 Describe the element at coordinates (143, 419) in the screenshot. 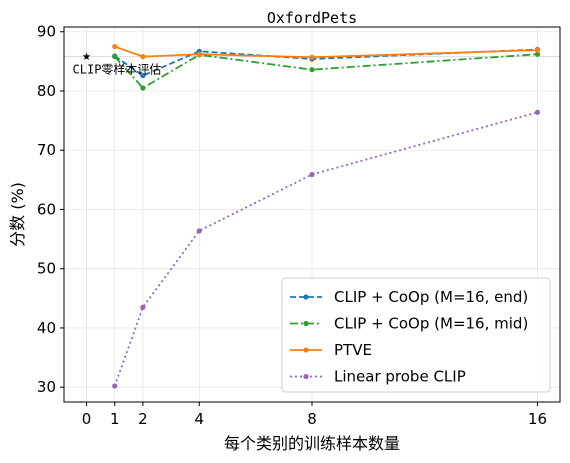

I see `x-tick-label: 2` at that location.